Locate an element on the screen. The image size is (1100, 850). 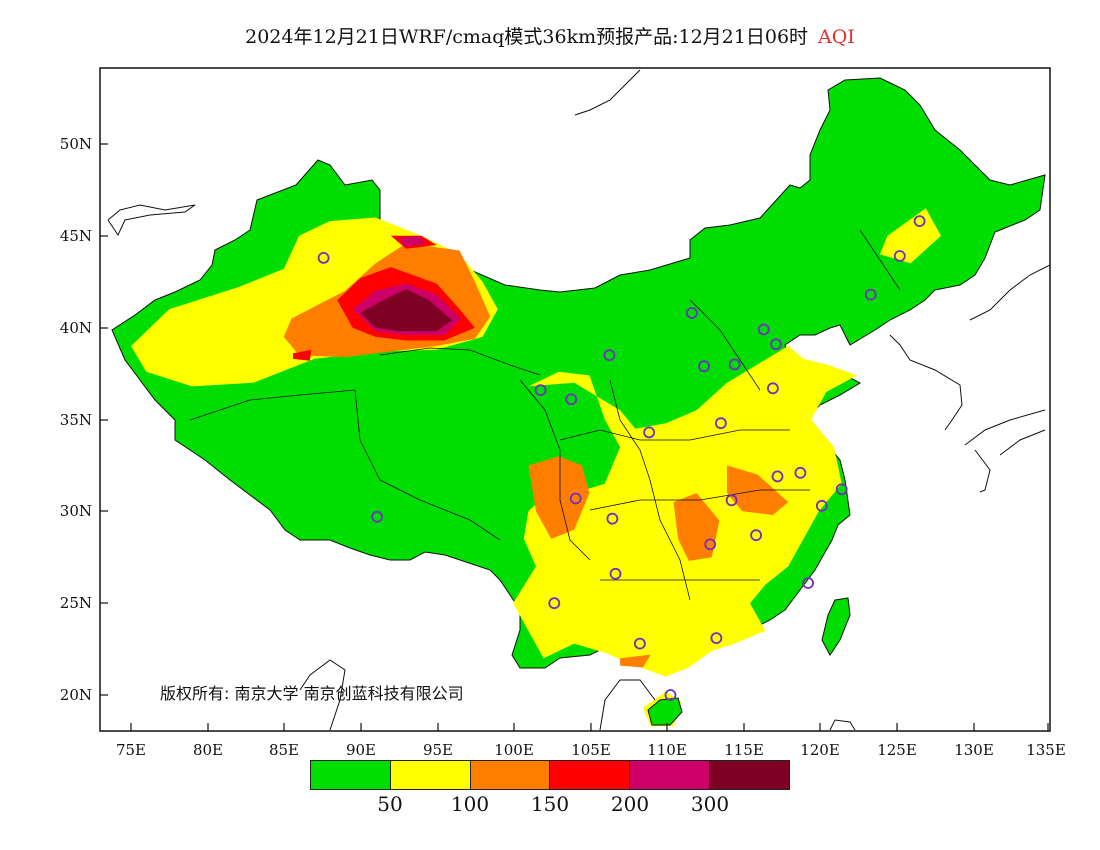
aqi-color-legend is located at coordinates (550, 775).